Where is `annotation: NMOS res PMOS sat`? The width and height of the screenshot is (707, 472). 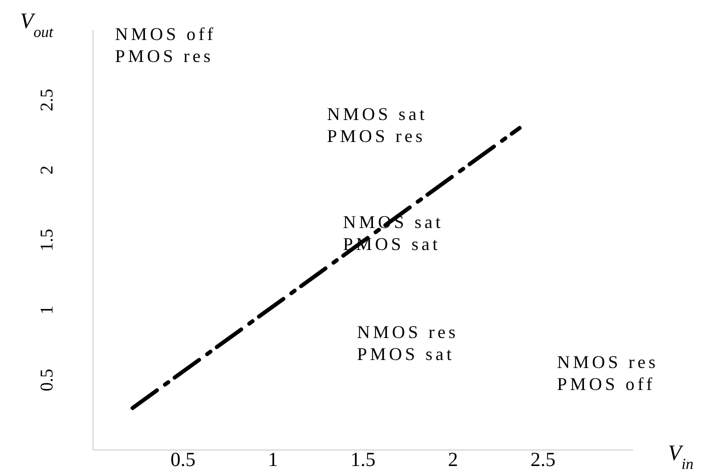
annotation: NMOS res PMOS sat is located at coordinates (408, 343).